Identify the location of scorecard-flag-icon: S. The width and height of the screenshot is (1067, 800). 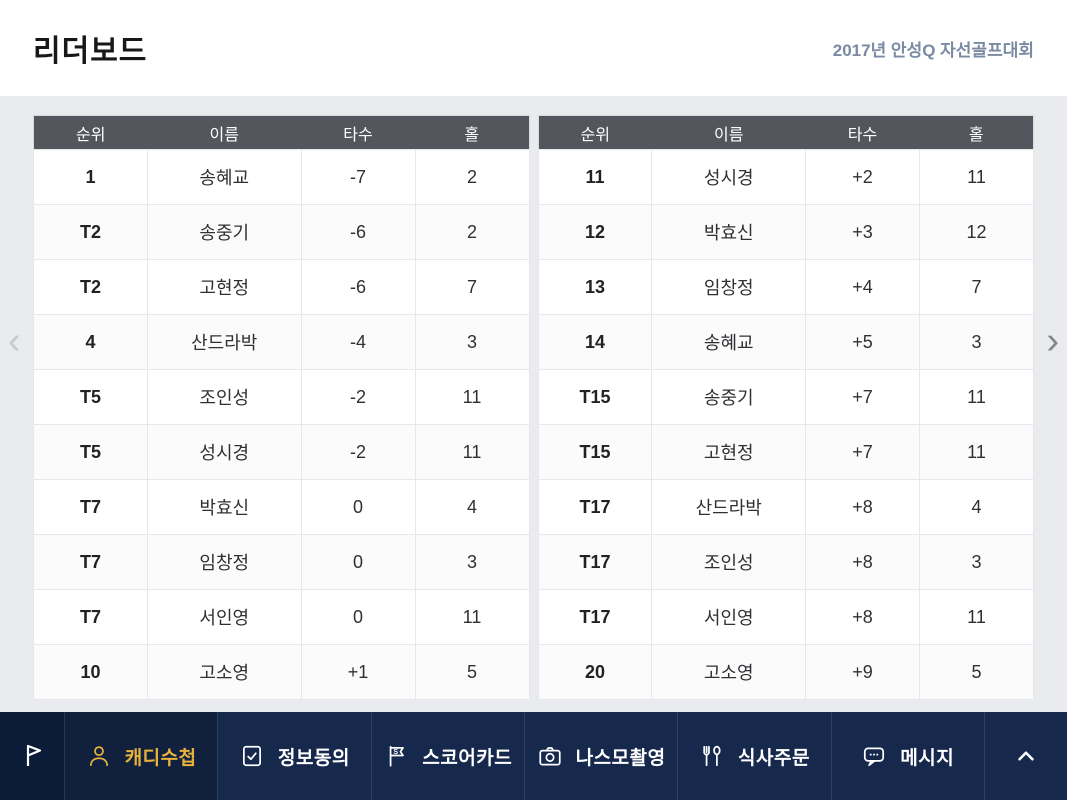
(396, 756).